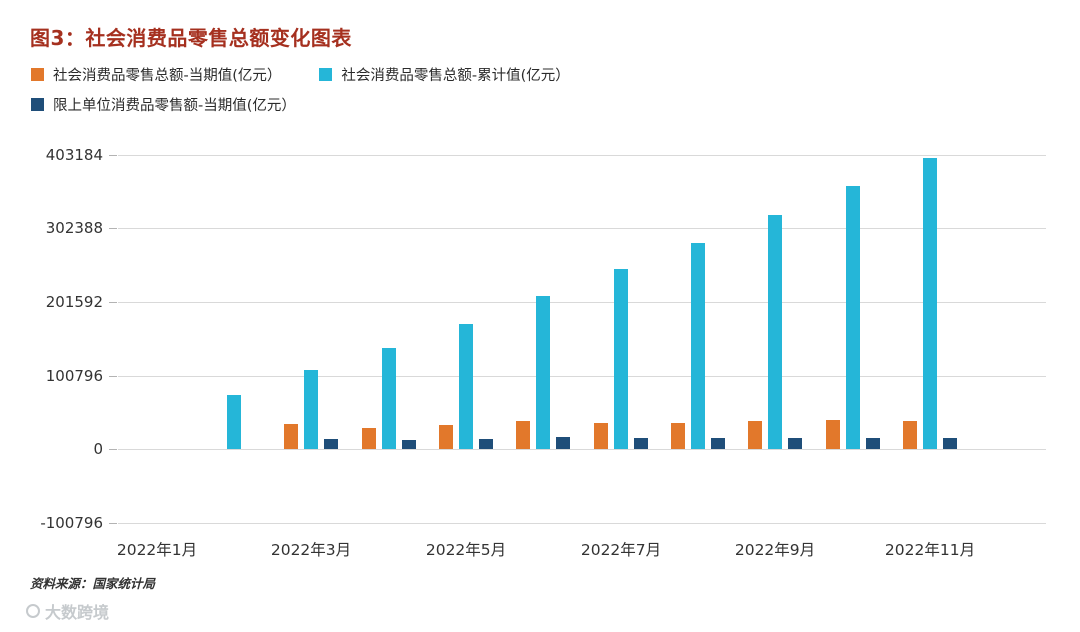 This screenshot has height=632, width=1080. I want to click on y-axis-tick-label: -100796, so click(71, 523).